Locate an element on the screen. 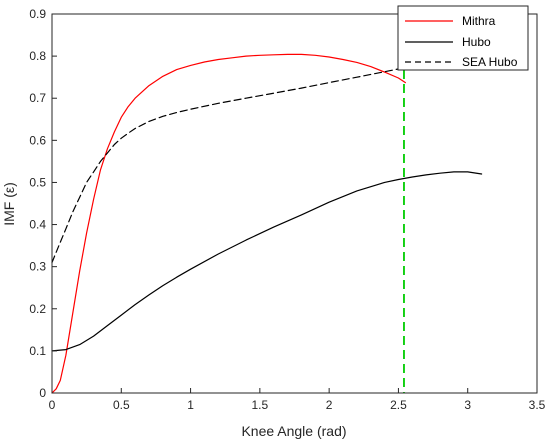  y-tick-label-0-5: 0.5 is located at coordinates (37, 182).